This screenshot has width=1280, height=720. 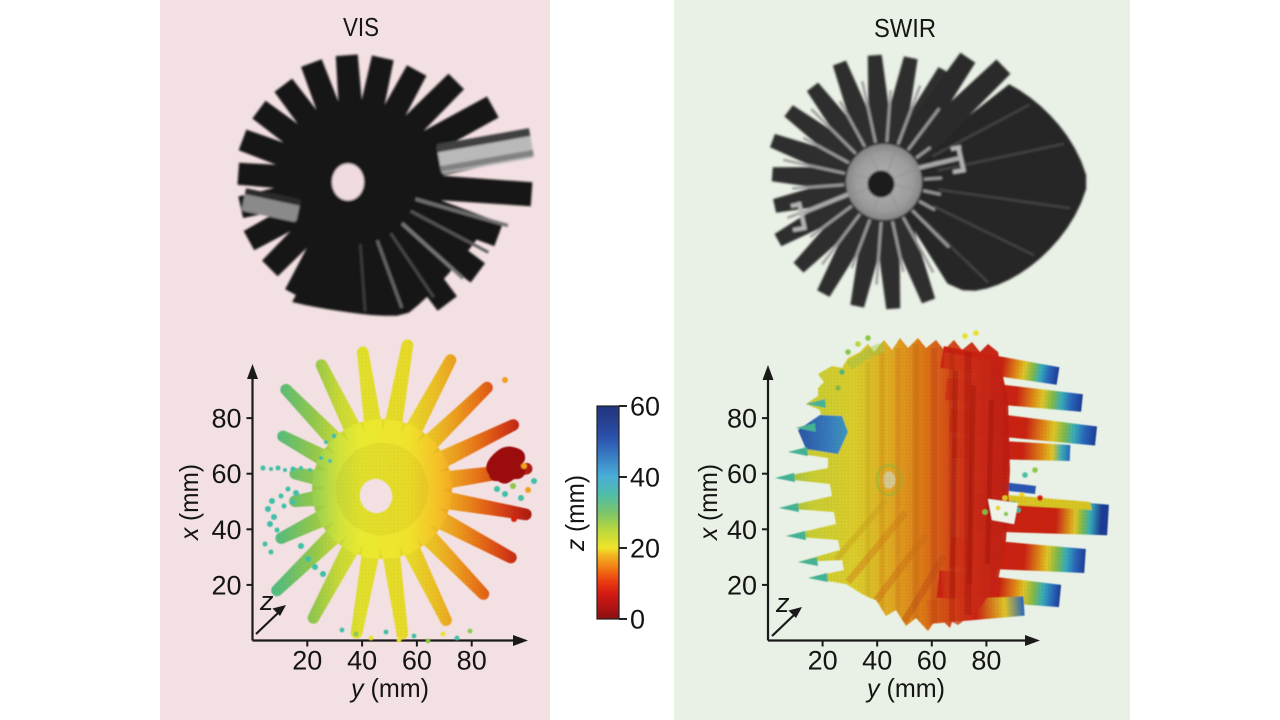 What do you see at coordinates (637, 620) in the screenshot?
I see `svg-text: 0` at bounding box center [637, 620].